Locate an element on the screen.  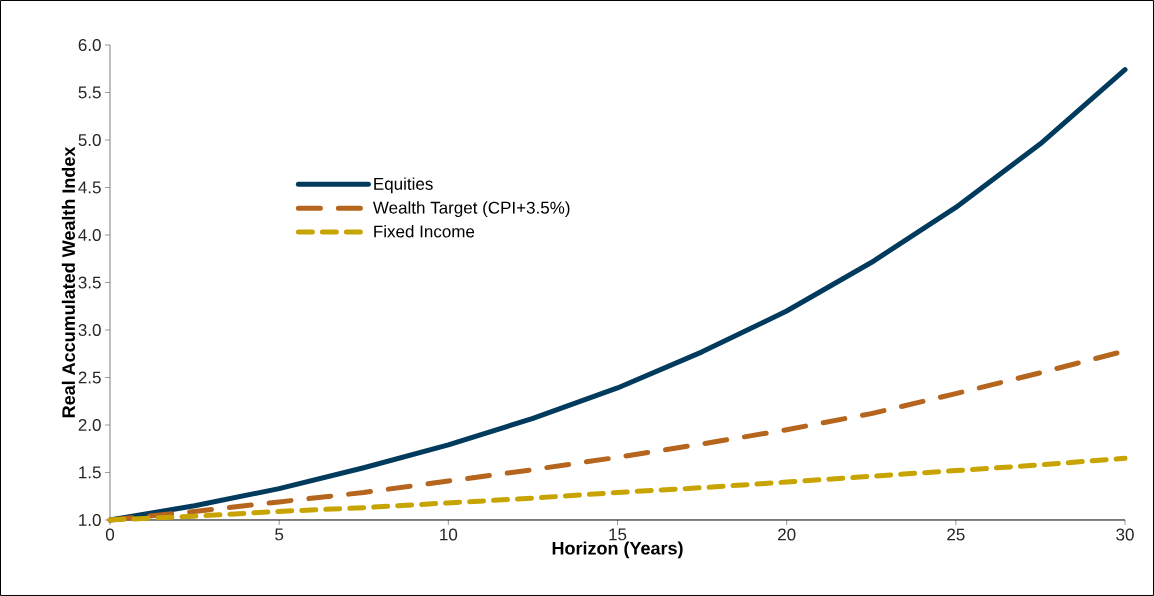
y-tick-label: 3.5 is located at coordinates (89, 282).